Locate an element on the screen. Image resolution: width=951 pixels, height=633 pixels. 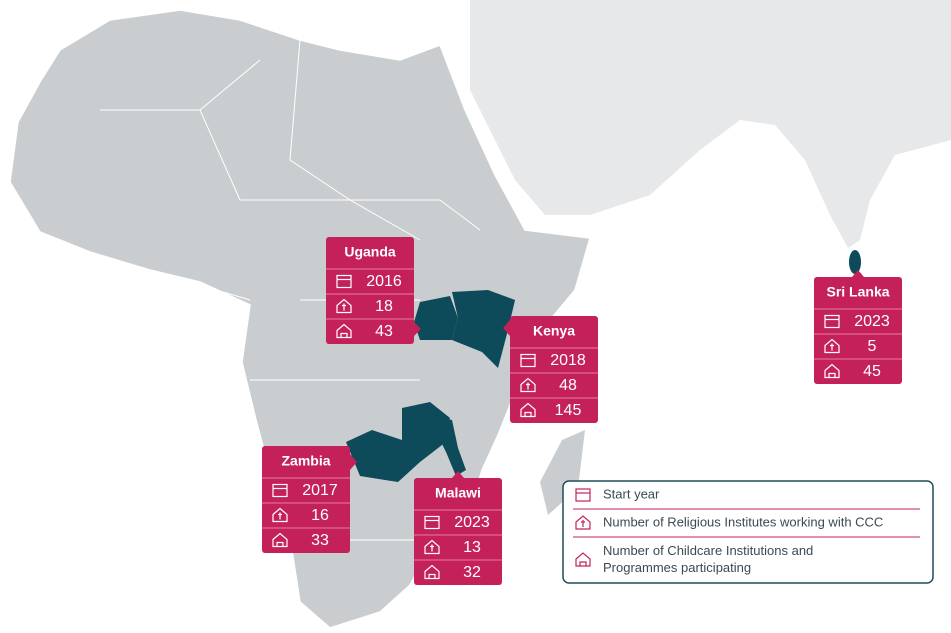
legend-box is located at coordinates (748, 532).